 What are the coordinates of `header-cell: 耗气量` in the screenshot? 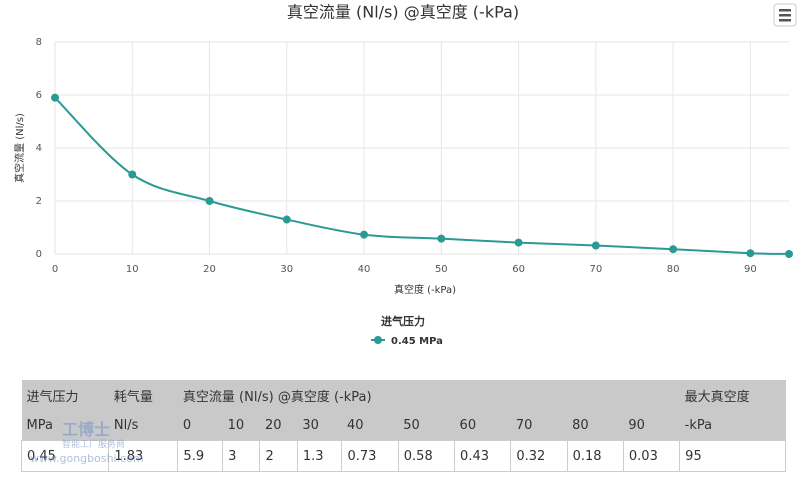 It's located at (143, 395).